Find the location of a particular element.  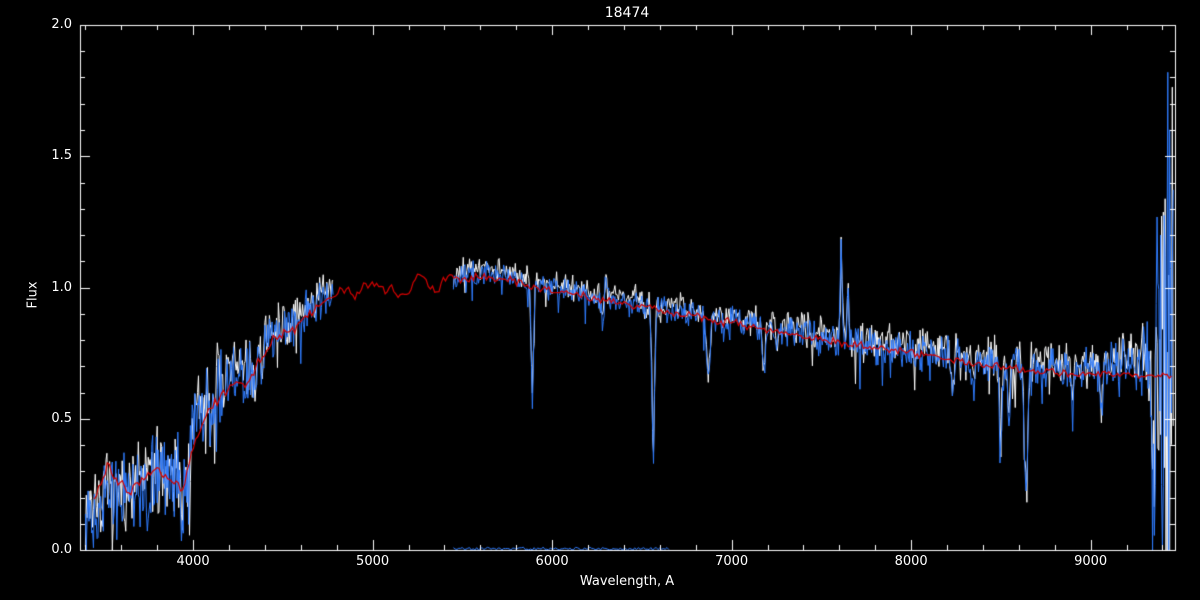

x-tick-label: 4000 is located at coordinates (193, 561).